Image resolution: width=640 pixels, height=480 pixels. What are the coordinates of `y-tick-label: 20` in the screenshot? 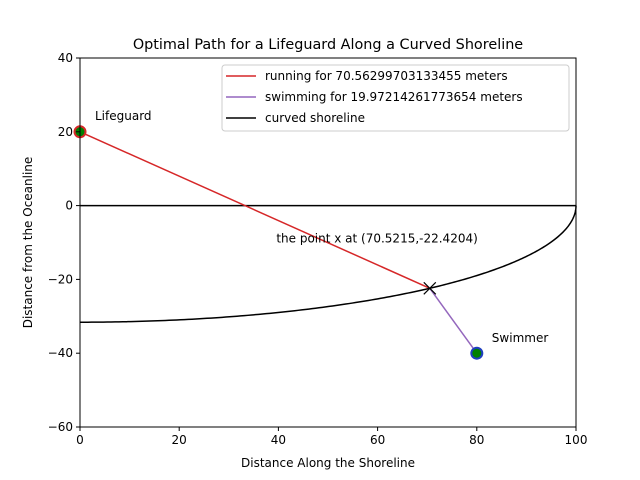 It's located at (65, 132).